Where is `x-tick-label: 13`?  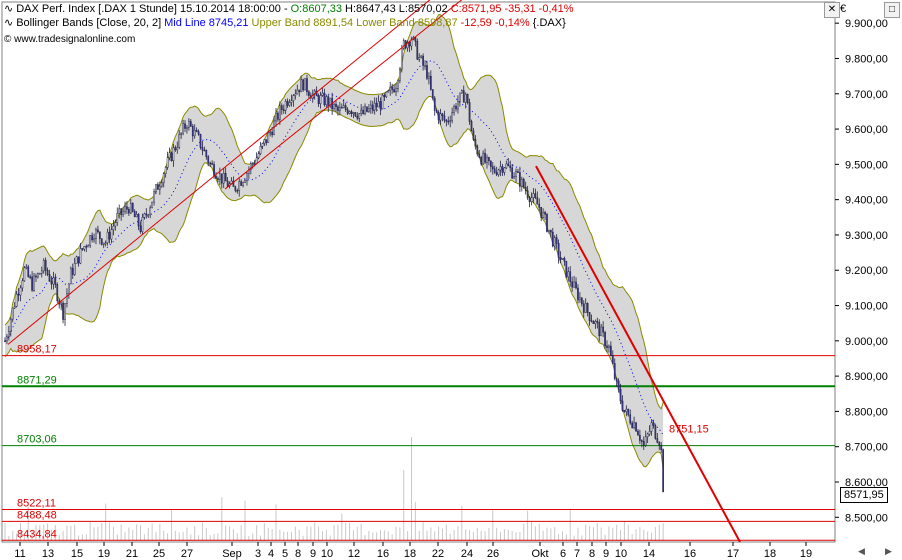
x-tick-label: 13 is located at coordinates (48, 554).